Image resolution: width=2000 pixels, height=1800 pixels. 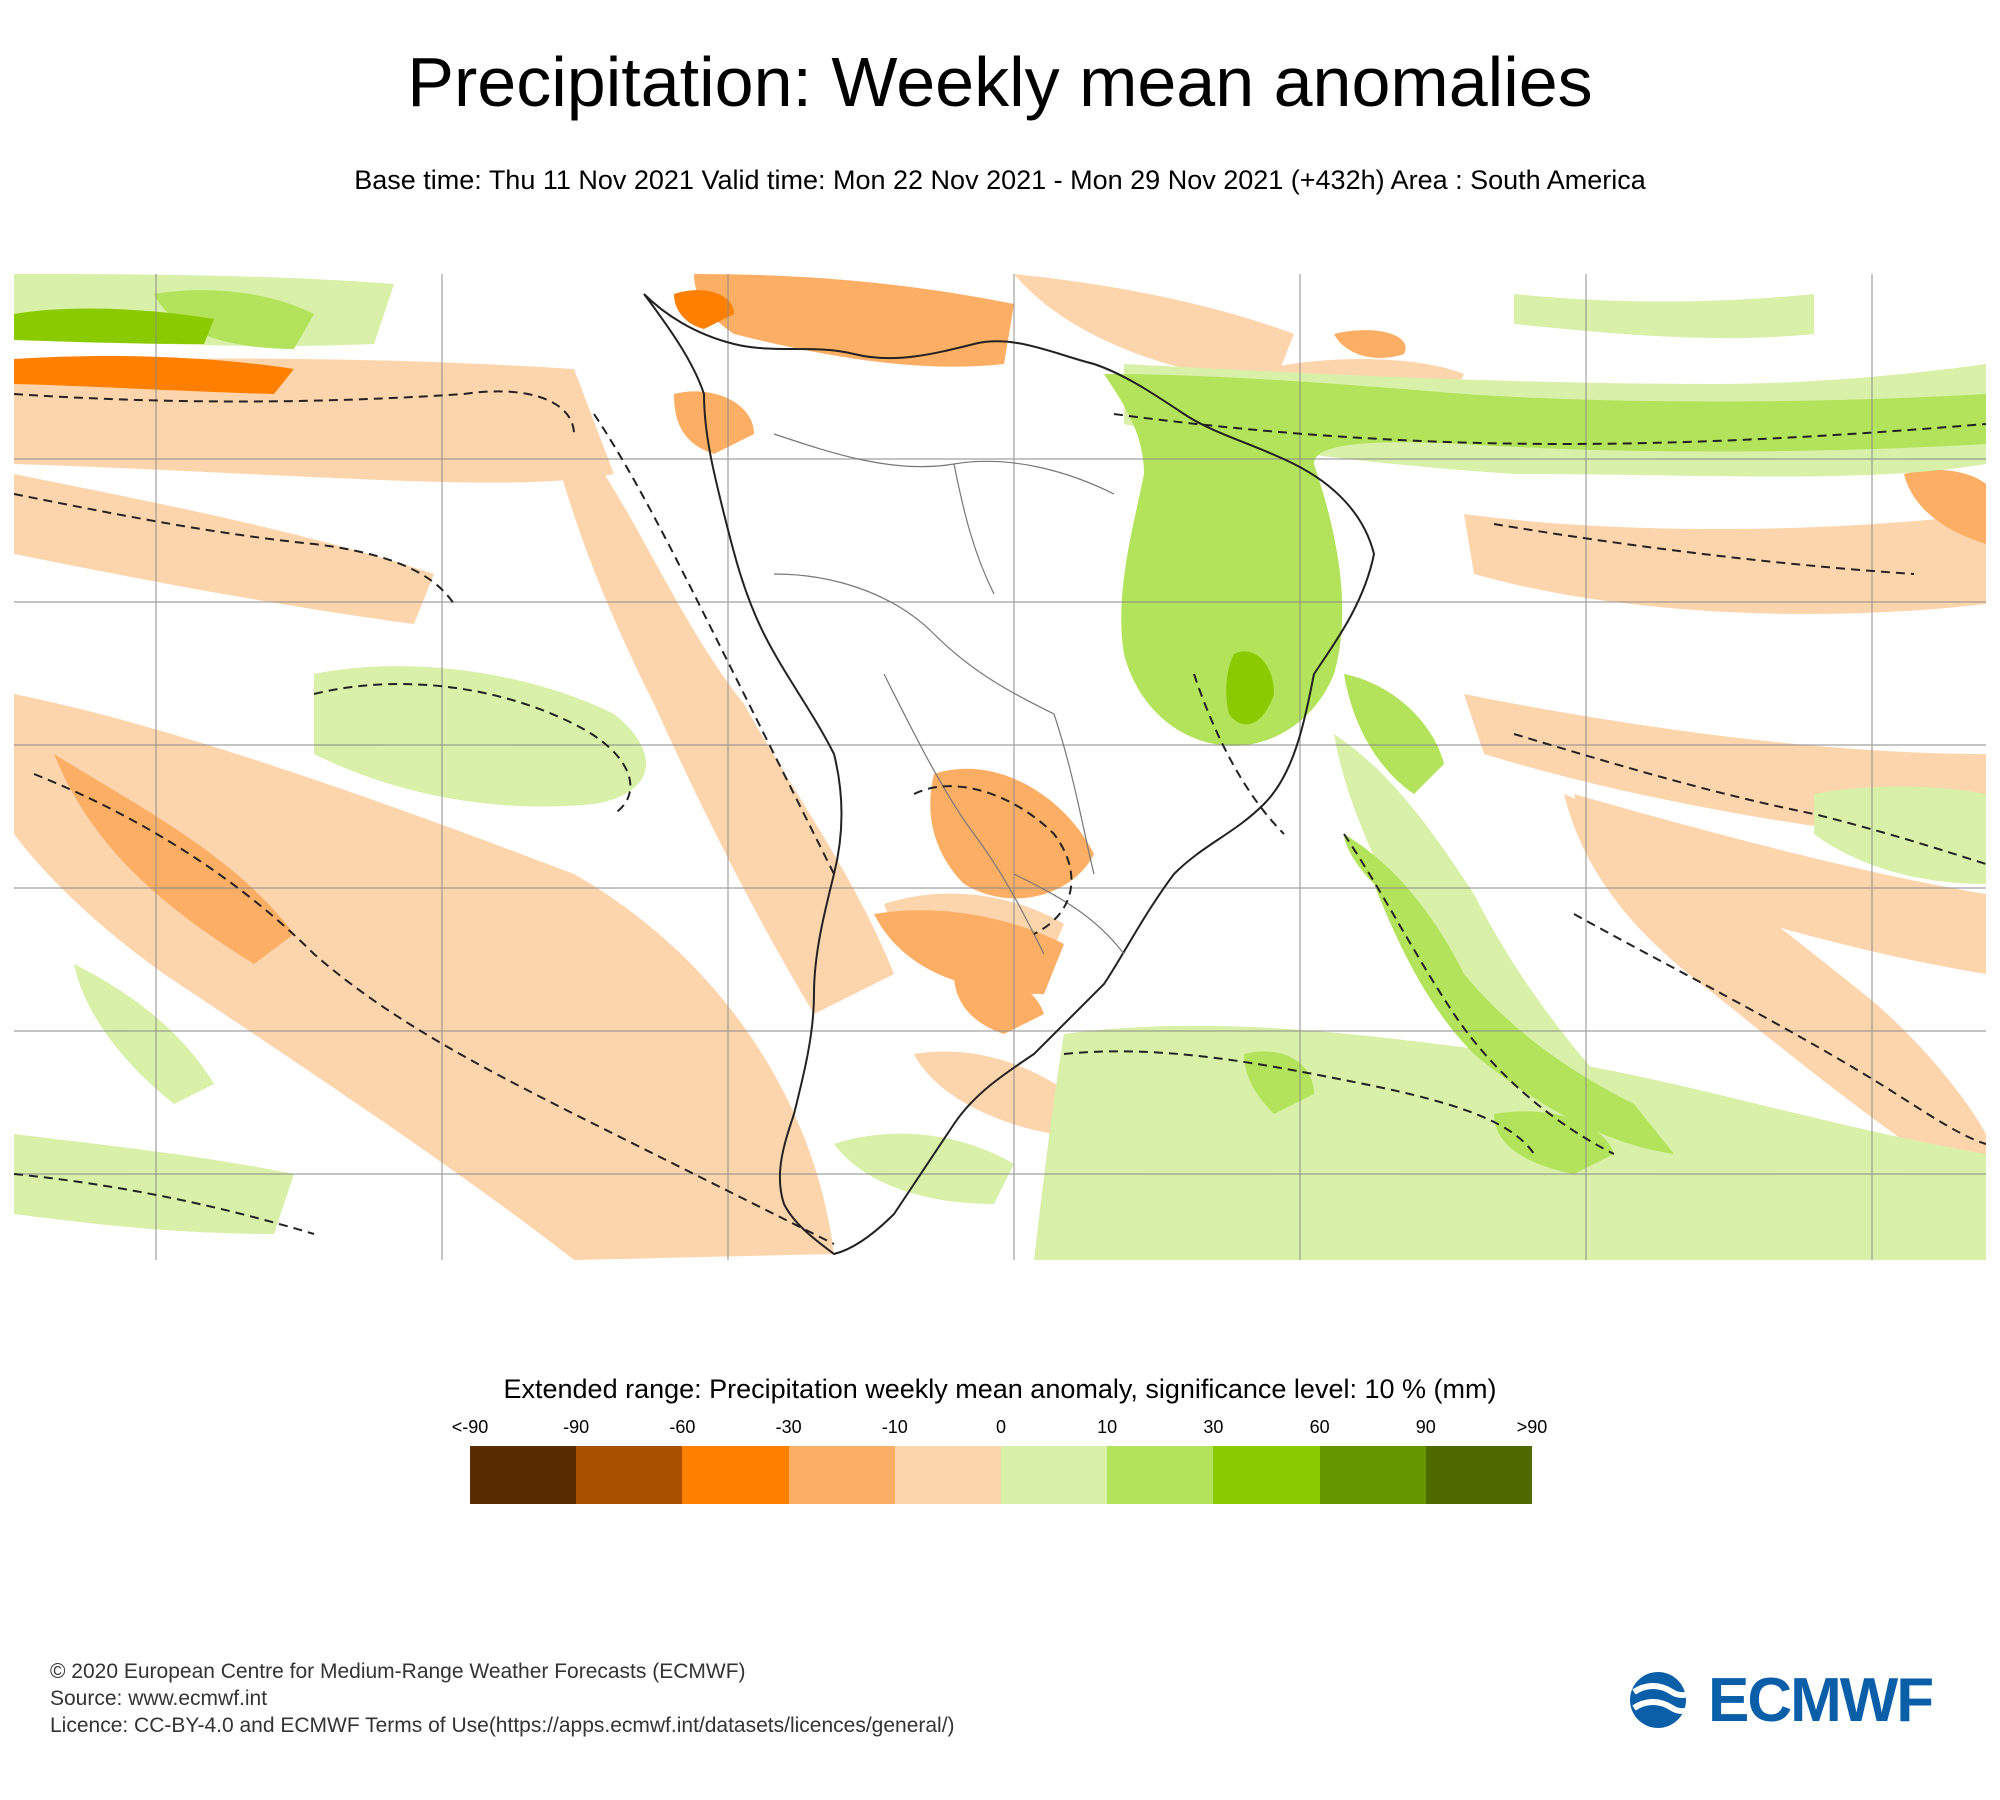 What do you see at coordinates (1000, 82) in the screenshot?
I see `page-title: Precipitation: Weekly mean anomalies` at bounding box center [1000, 82].